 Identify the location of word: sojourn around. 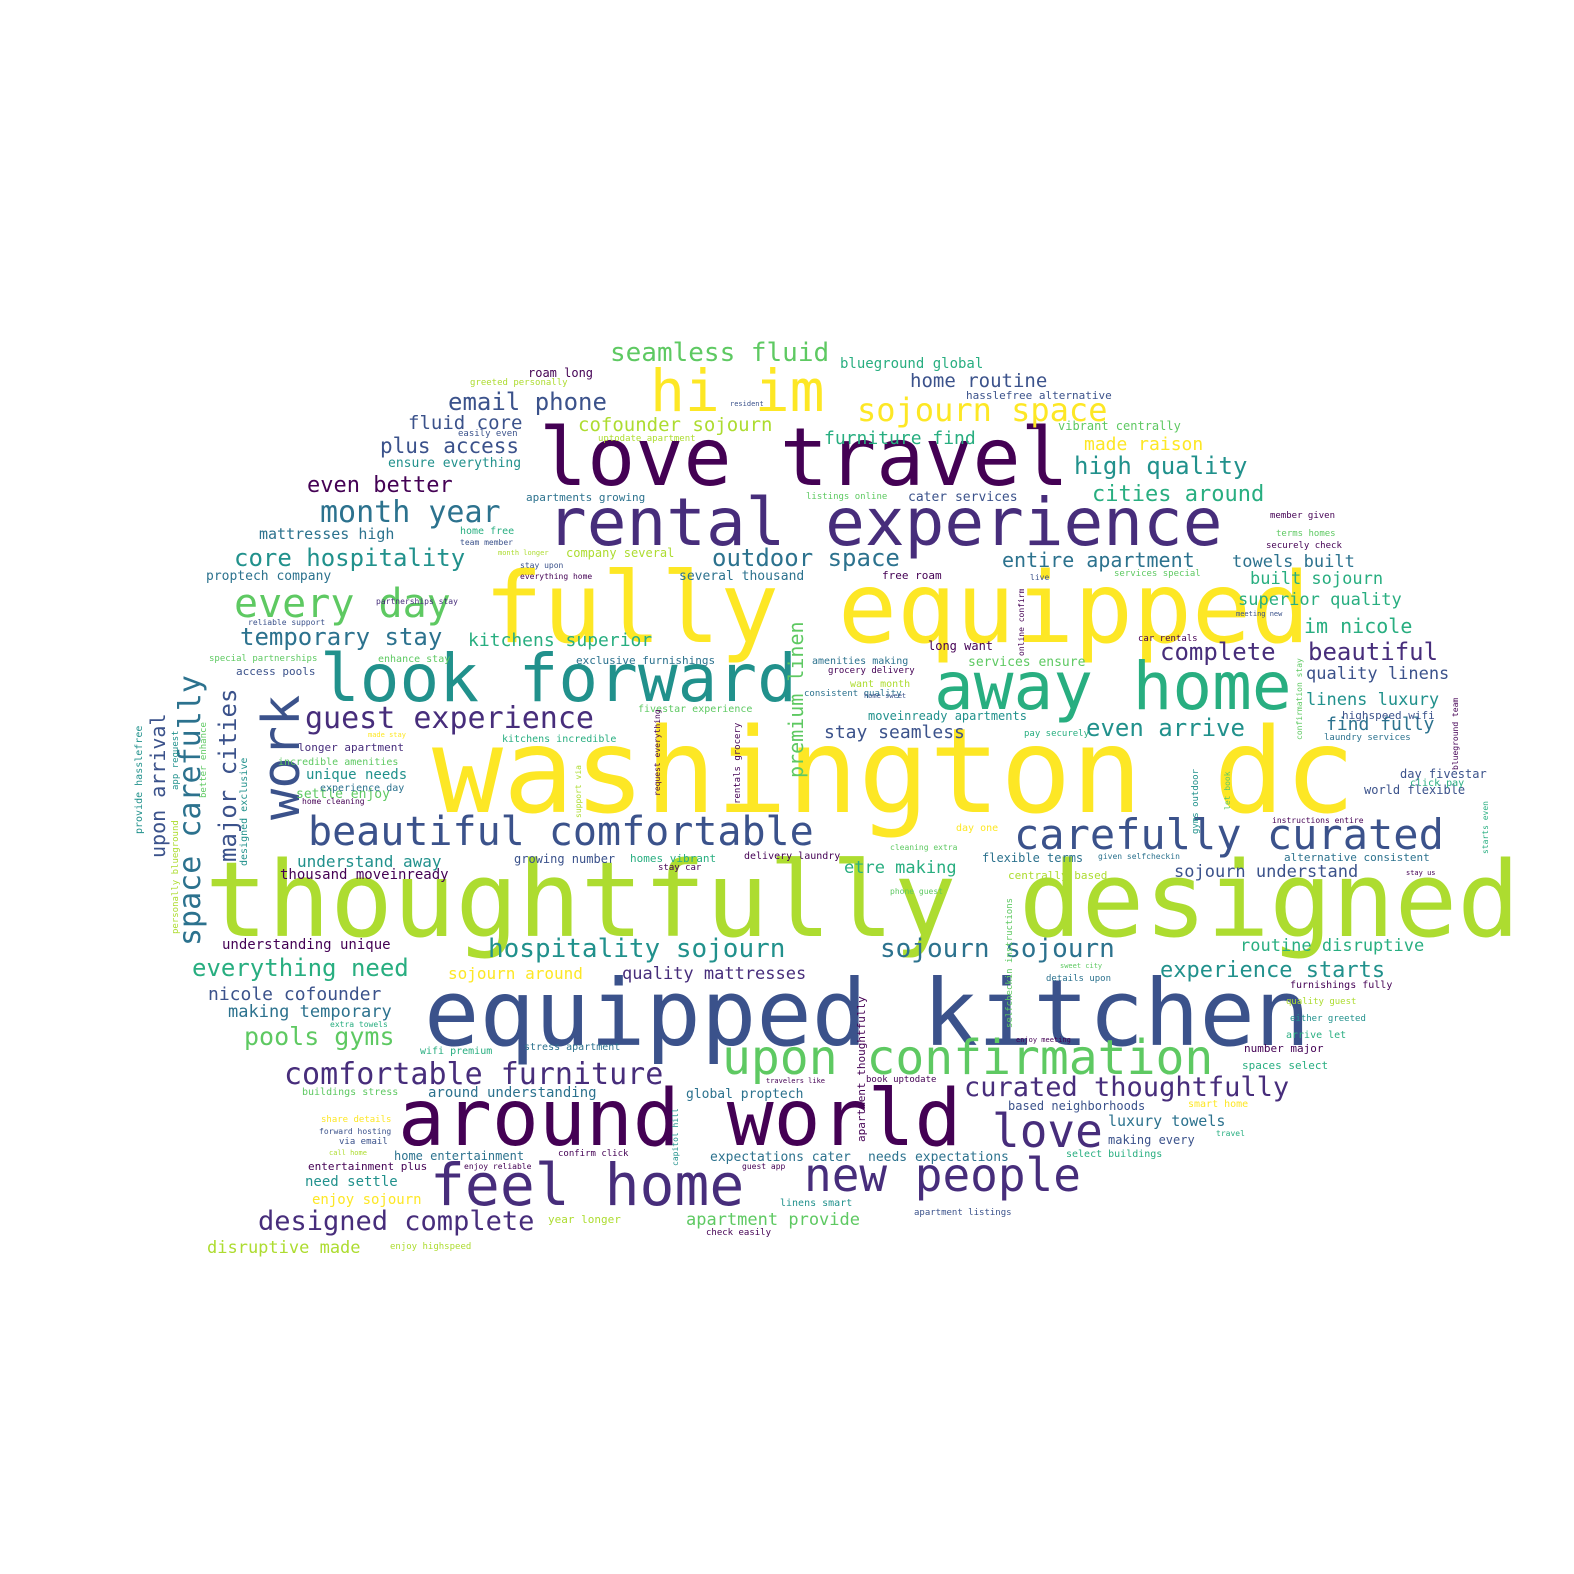
(515, 973).